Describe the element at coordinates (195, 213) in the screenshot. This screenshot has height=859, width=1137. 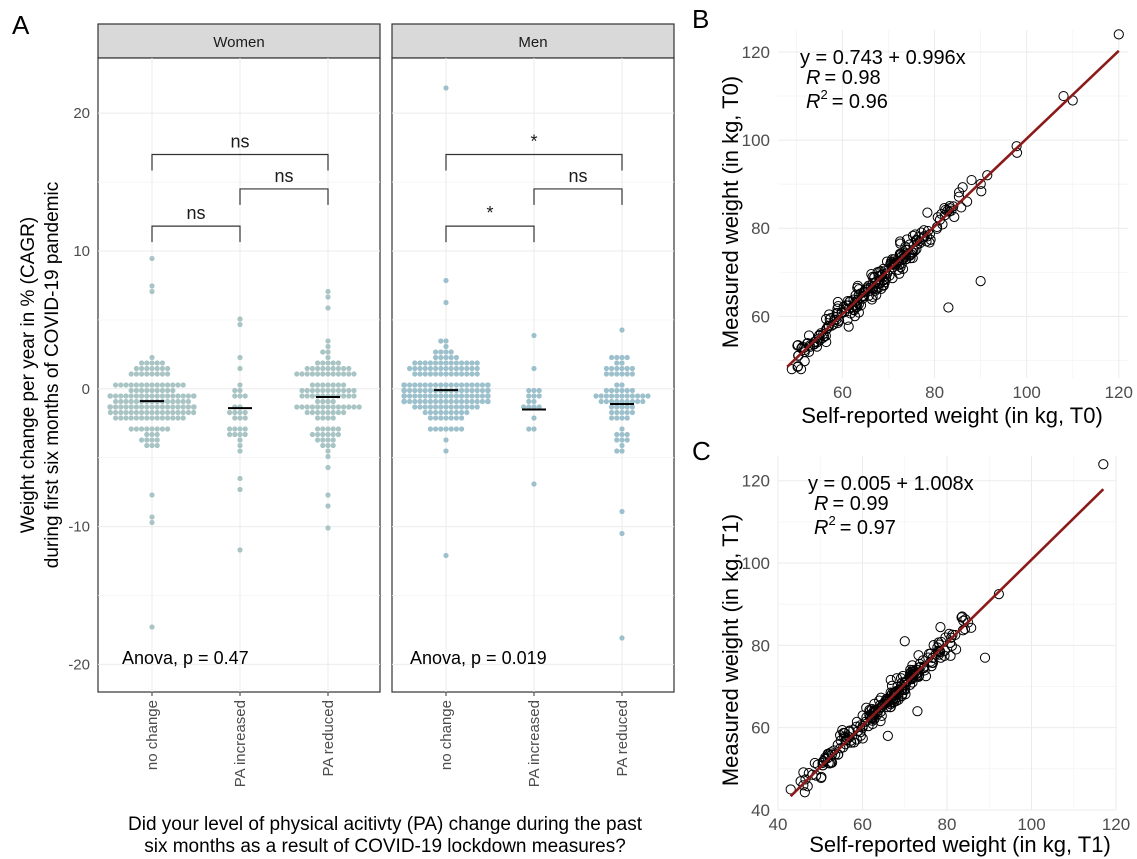
I see `significance-label: ns` at that location.